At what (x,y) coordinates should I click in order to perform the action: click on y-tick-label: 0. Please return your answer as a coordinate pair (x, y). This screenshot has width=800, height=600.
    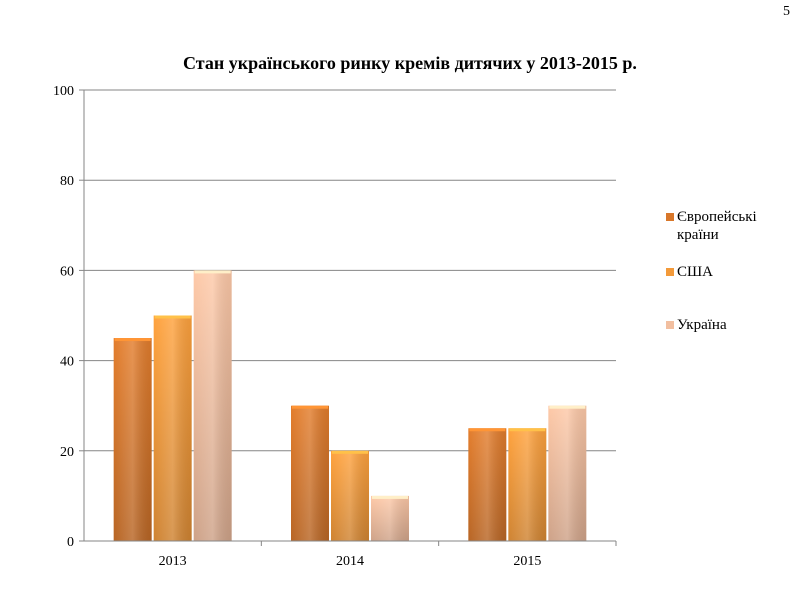
    Looking at the image, I should click on (70, 542).